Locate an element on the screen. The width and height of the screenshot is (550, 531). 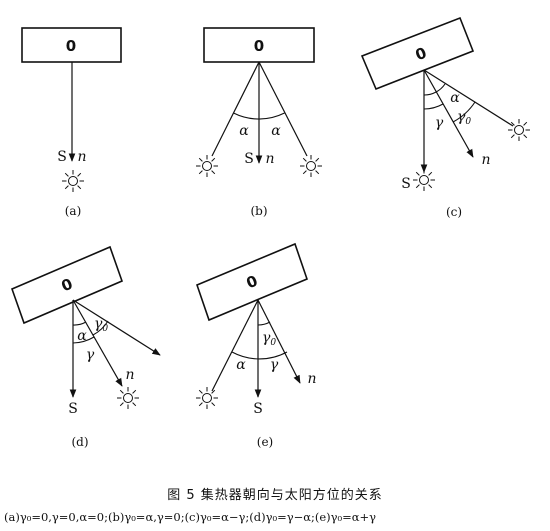
panel-label: (d) is located at coordinates (79, 442).